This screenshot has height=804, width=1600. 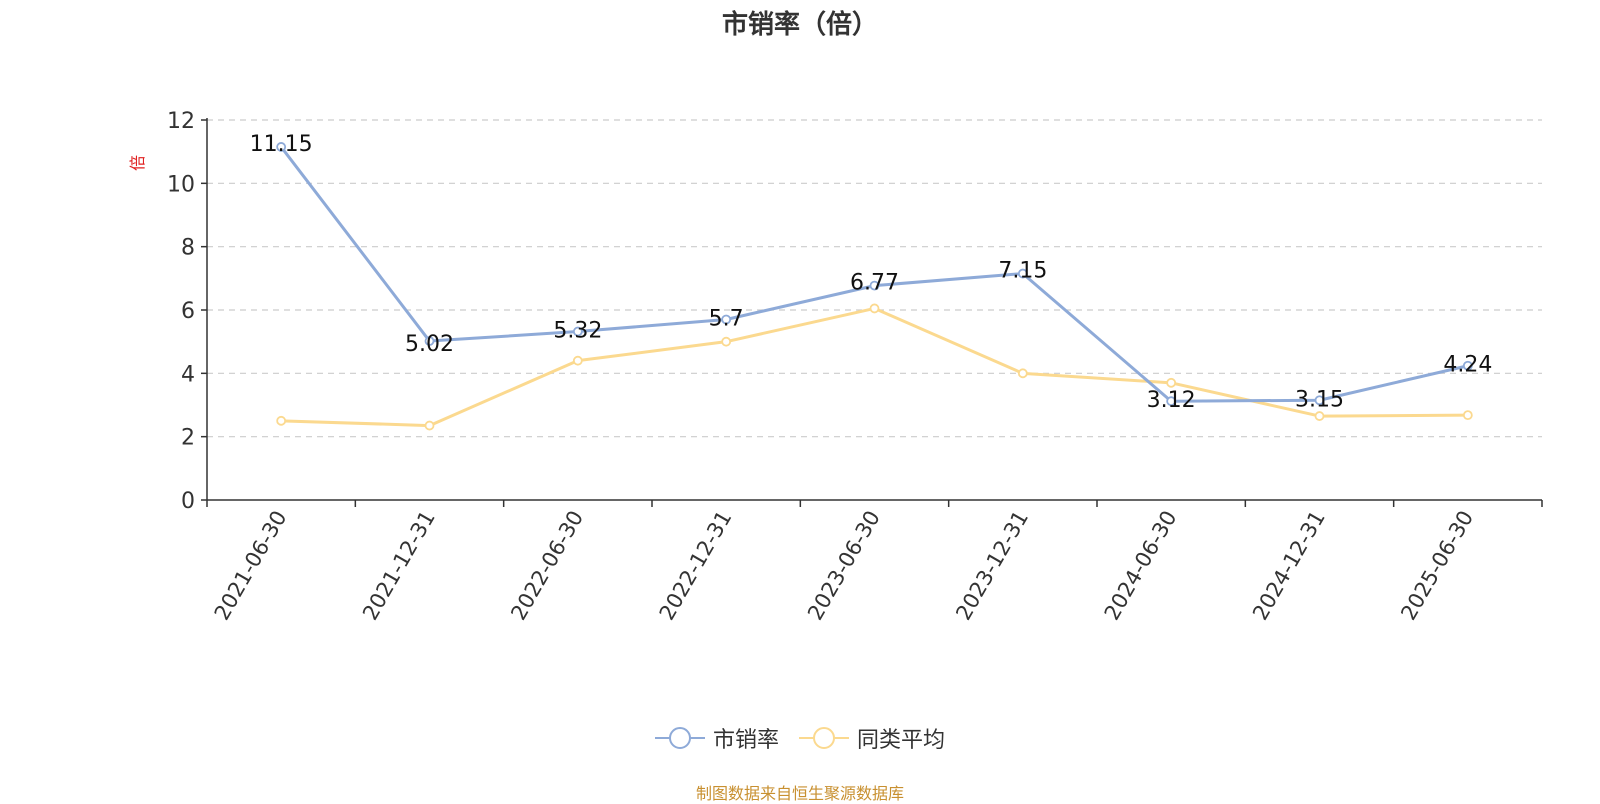 What do you see at coordinates (799, 25) in the screenshot?
I see `chart-title: 市销率（倍）` at bounding box center [799, 25].